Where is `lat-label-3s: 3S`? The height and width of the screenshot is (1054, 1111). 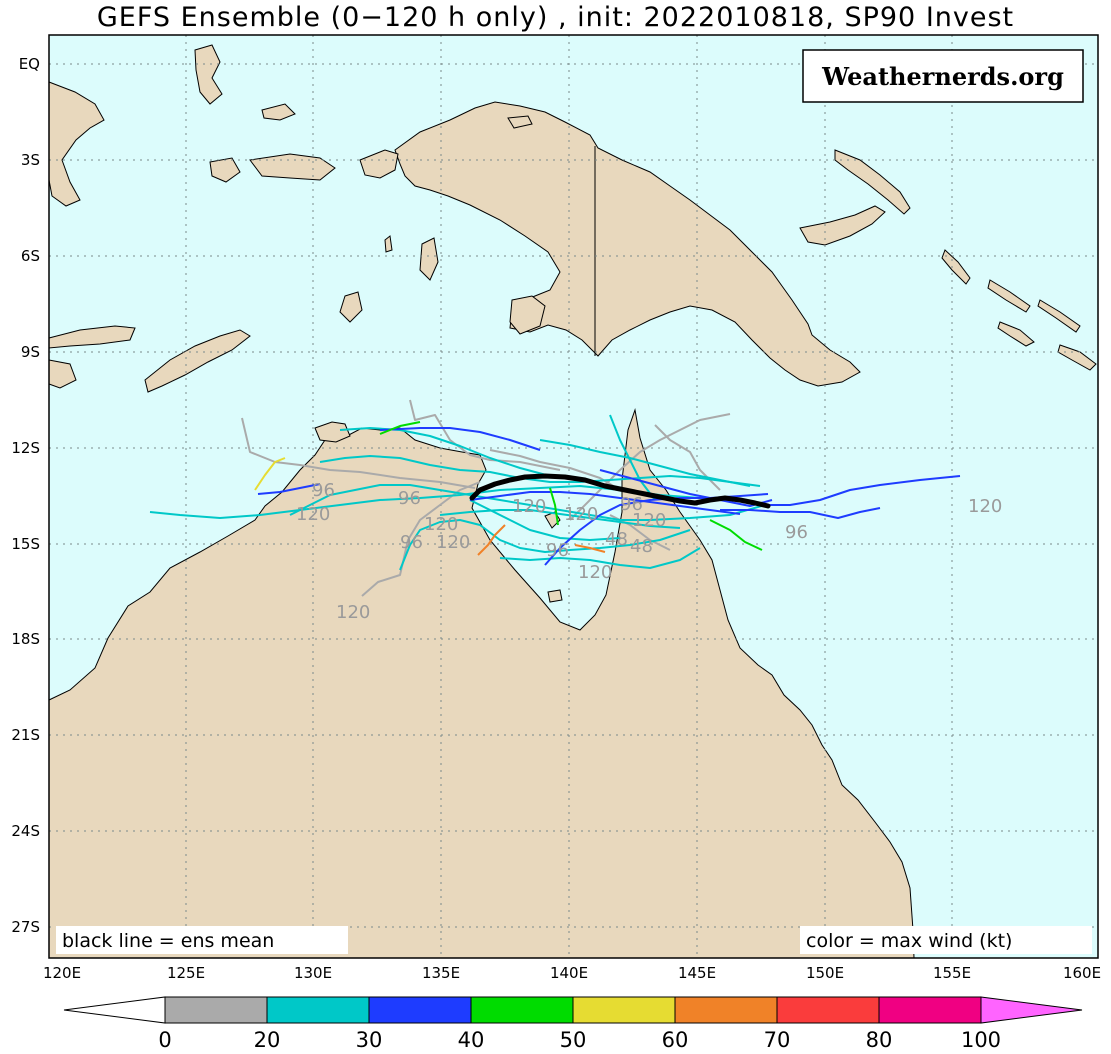
lat-label-3s: 3S is located at coordinates (30, 160).